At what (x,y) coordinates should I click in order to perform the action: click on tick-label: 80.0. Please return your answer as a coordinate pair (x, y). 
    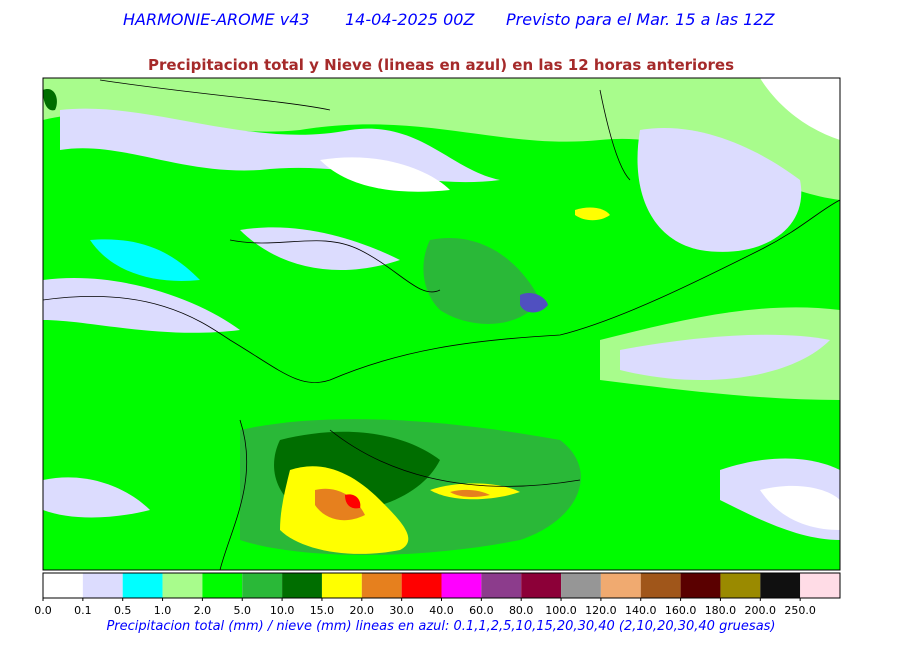
    Looking at the image, I should click on (521, 610).